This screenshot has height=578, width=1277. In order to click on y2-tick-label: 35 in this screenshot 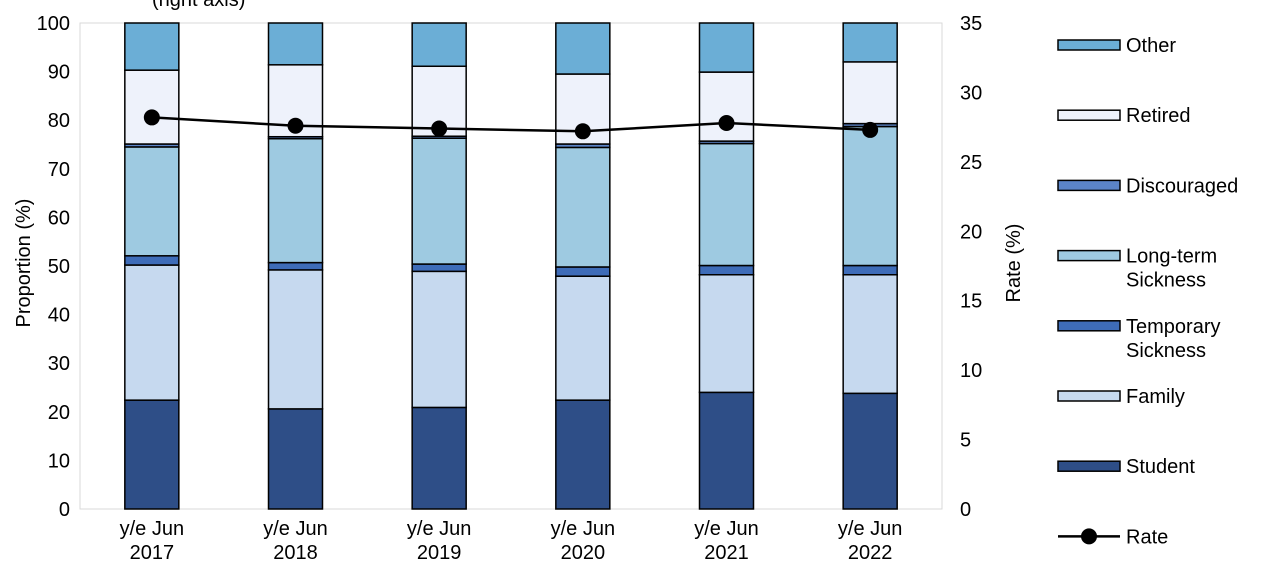, I will do `click(971, 24)`.